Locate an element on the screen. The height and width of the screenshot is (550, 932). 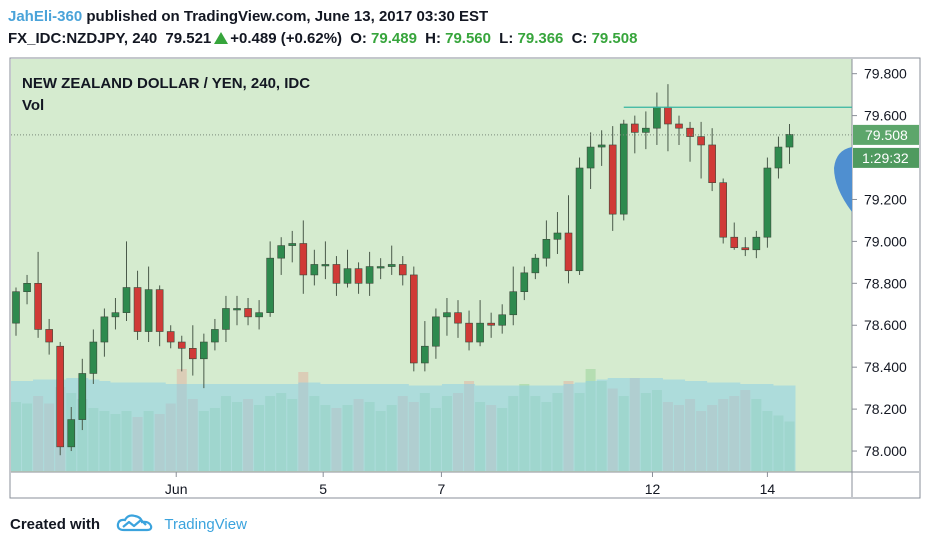
tradingview-link: TradingView is located at coordinates (205, 524).